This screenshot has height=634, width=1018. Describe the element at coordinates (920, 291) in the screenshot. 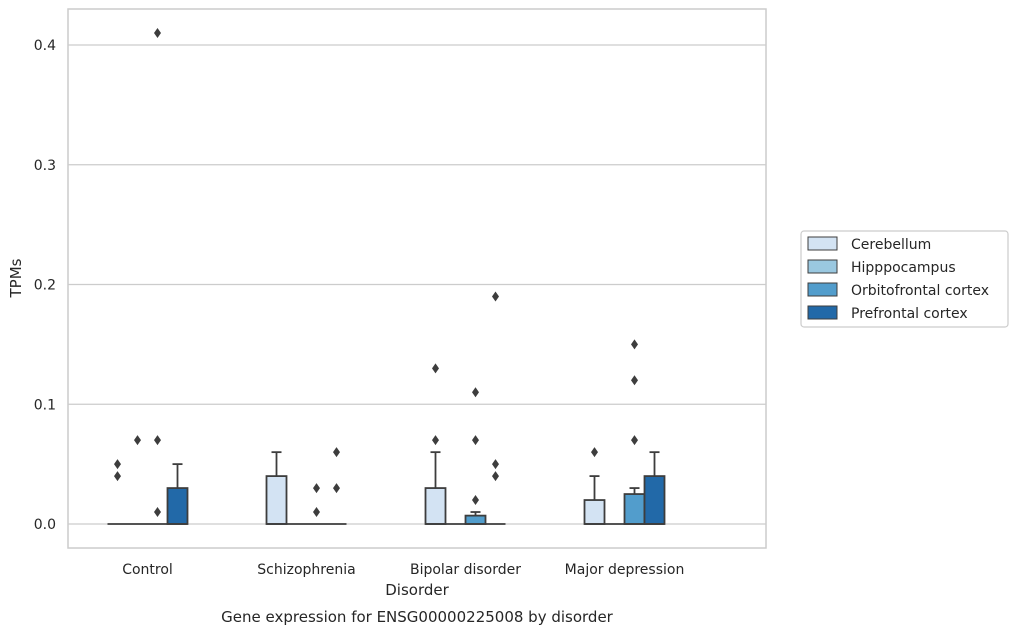

I see `legend-label: Orbitofrontal cortex` at that location.